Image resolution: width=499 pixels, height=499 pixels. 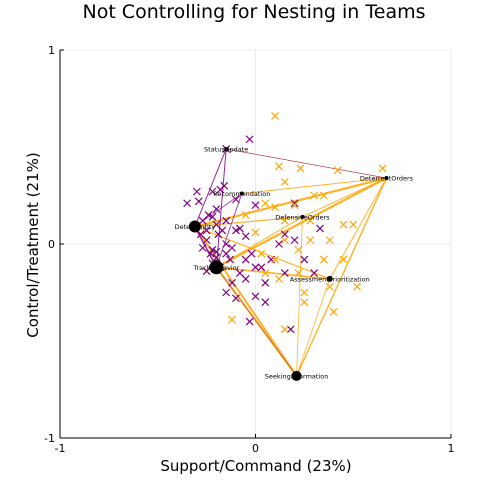 I want to click on node-label: SeekingInformation, so click(x=297, y=376).